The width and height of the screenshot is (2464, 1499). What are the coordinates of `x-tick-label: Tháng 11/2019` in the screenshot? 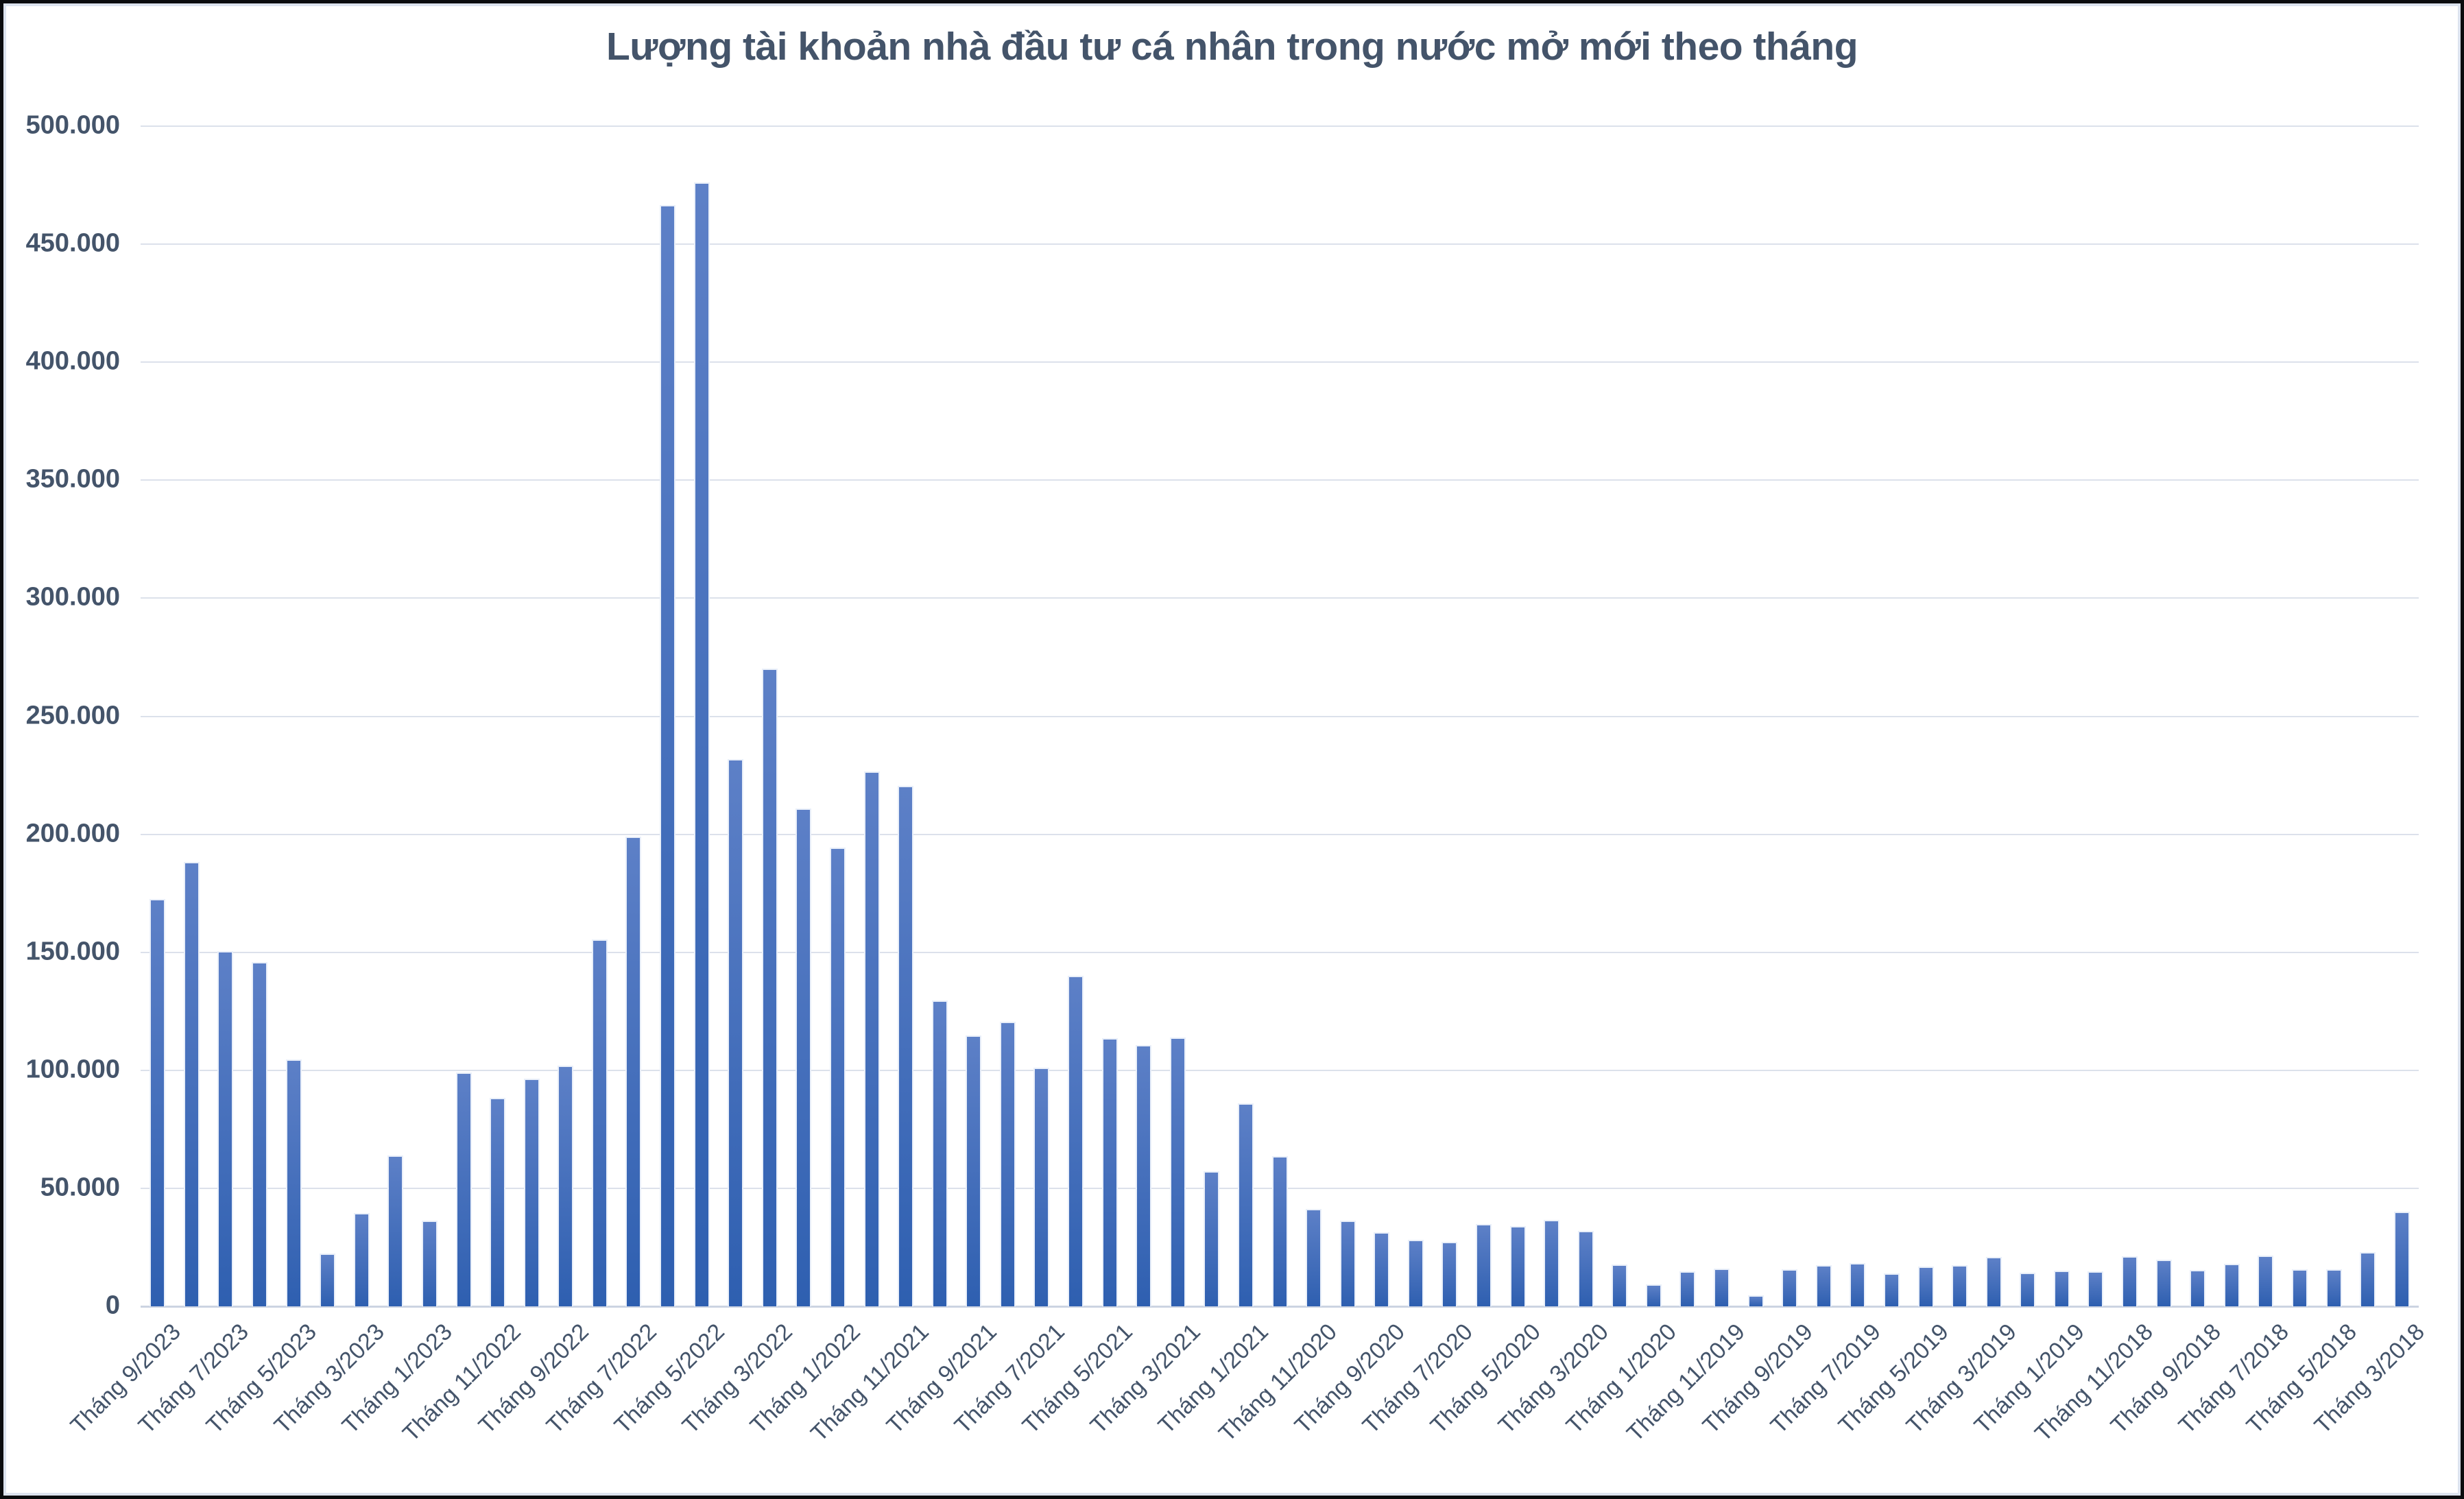 It's located at (1685, 1383).